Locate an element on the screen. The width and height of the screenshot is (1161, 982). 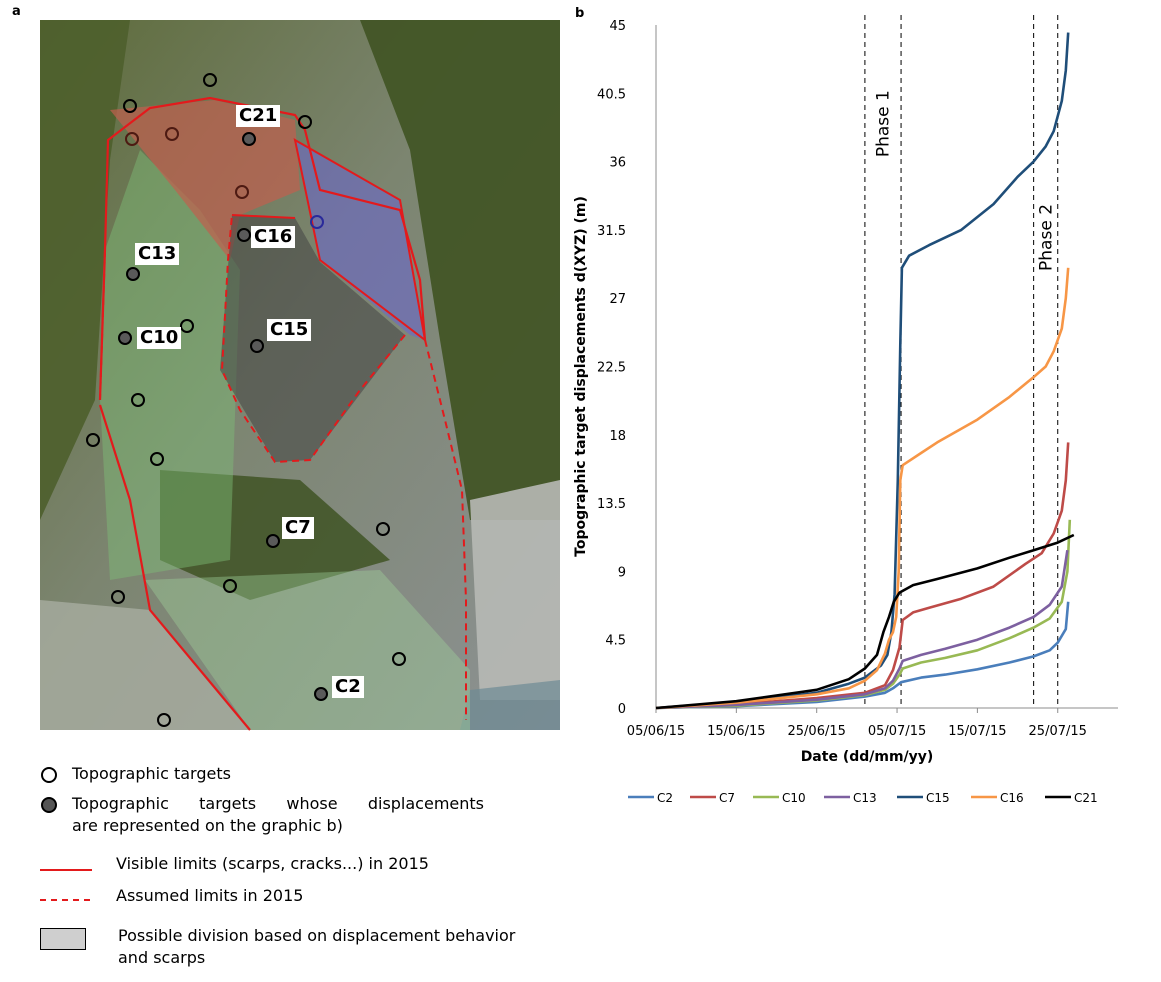
map-label-c16: C16 is located at coordinates (273, 237).